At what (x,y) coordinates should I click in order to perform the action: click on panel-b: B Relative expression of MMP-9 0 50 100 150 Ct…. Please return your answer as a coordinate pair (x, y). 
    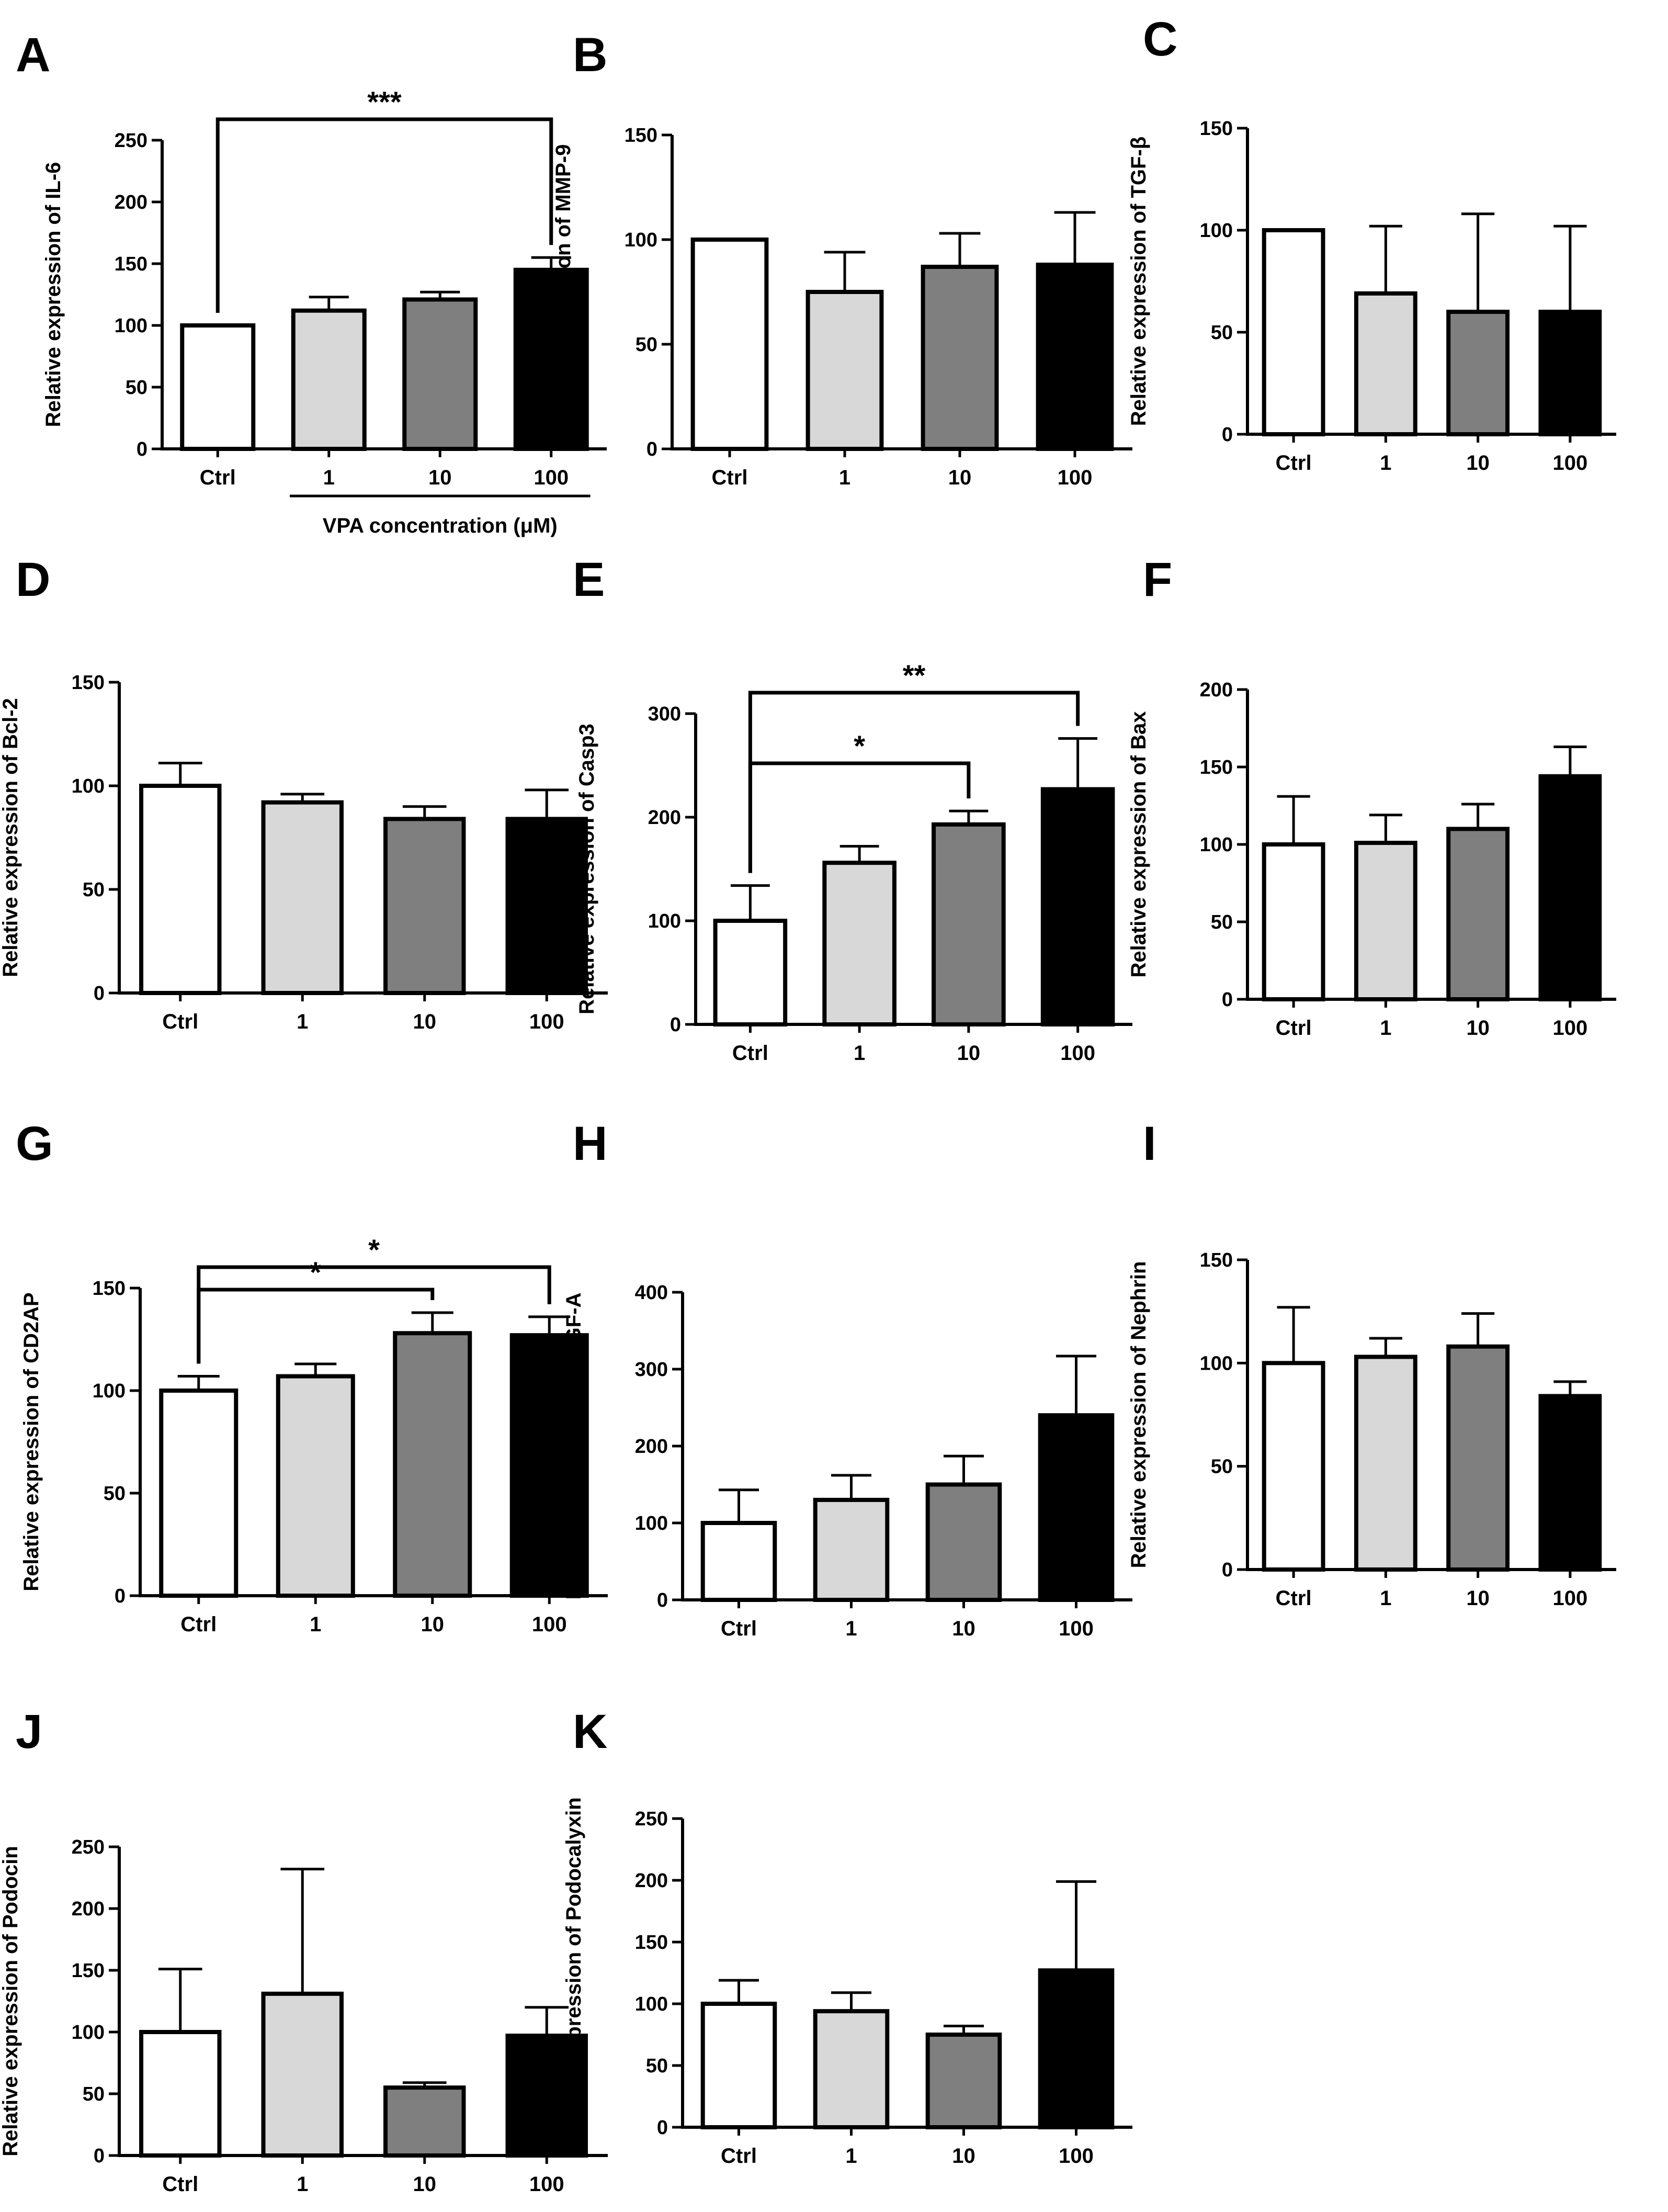
    Looking at the image, I should click on (842, 258).